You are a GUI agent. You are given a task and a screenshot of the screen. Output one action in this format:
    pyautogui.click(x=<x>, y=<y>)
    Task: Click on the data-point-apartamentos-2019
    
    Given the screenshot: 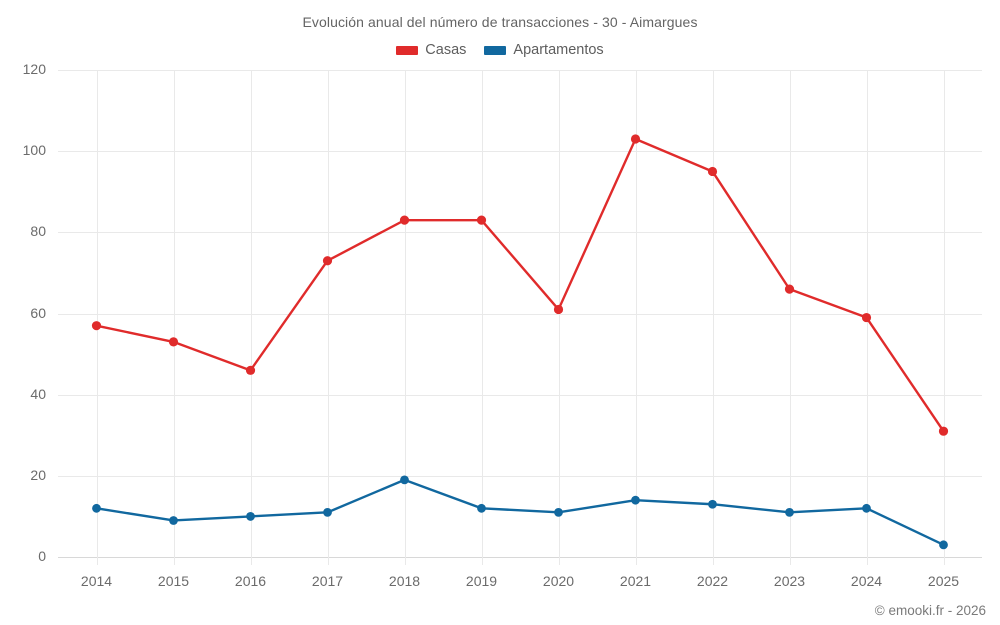 What is the action you would take?
    pyautogui.click(x=481, y=508)
    